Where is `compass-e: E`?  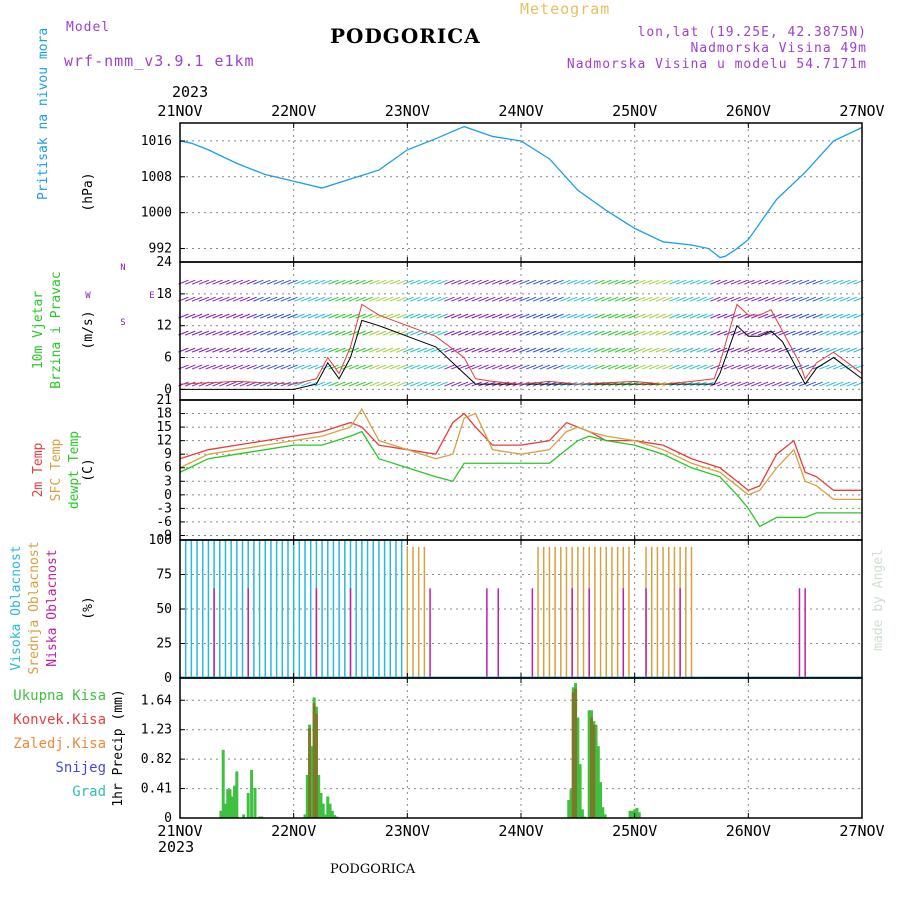
compass-e: E is located at coordinates (151, 296).